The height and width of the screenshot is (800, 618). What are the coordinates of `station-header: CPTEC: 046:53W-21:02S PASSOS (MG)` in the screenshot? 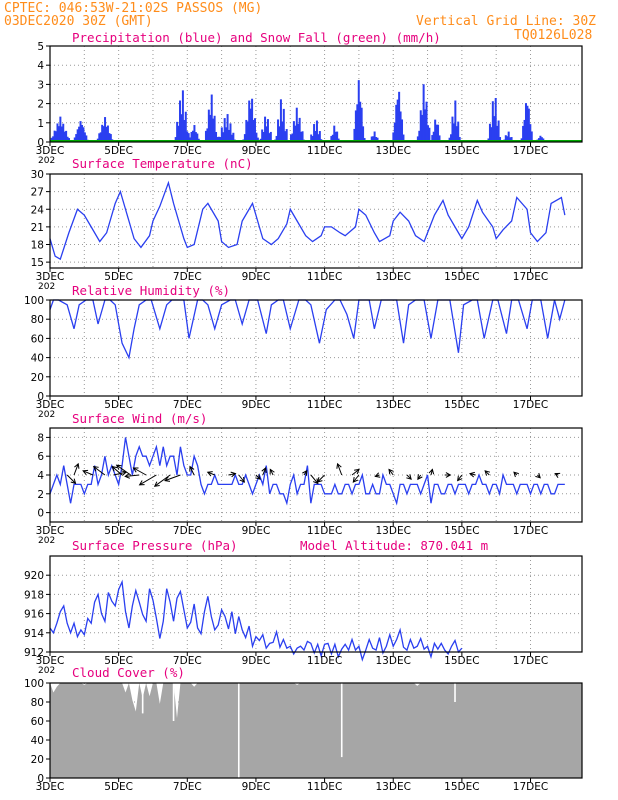 It's located at (133, 8).